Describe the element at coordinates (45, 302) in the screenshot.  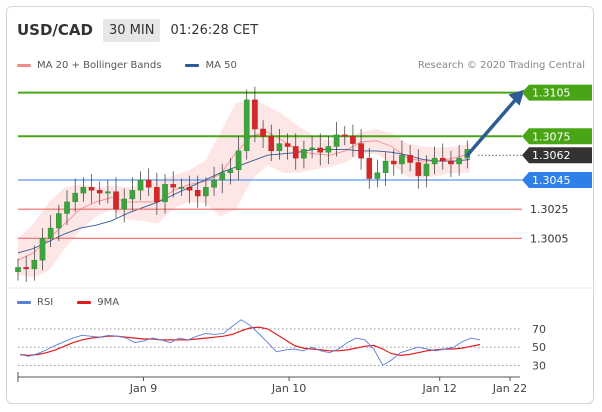
I see `rsi-legend-label: RSI` at that location.